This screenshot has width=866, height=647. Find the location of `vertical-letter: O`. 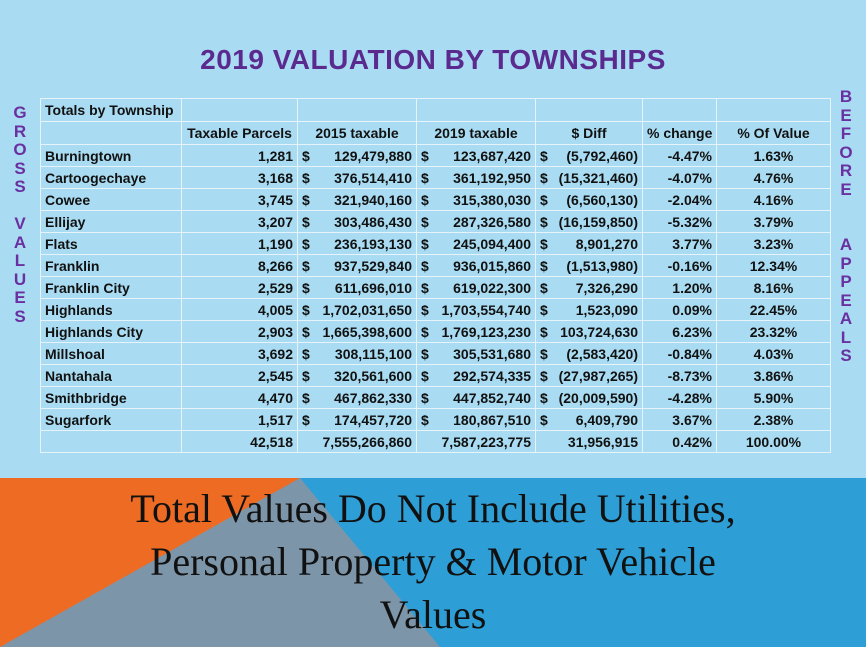

vertical-letter: O is located at coordinates (846, 152).